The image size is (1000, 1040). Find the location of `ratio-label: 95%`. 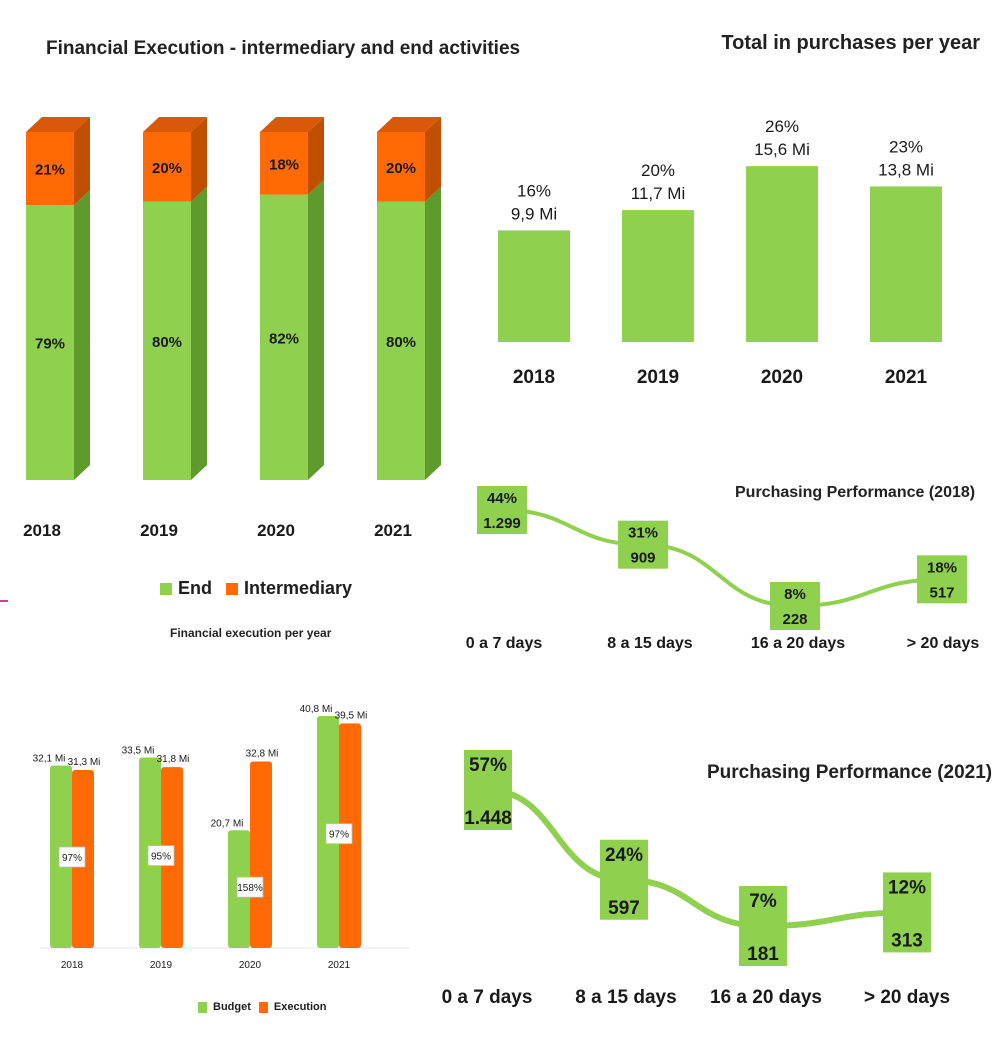

ratio-label: 95% is located at coordinates (161, 857).